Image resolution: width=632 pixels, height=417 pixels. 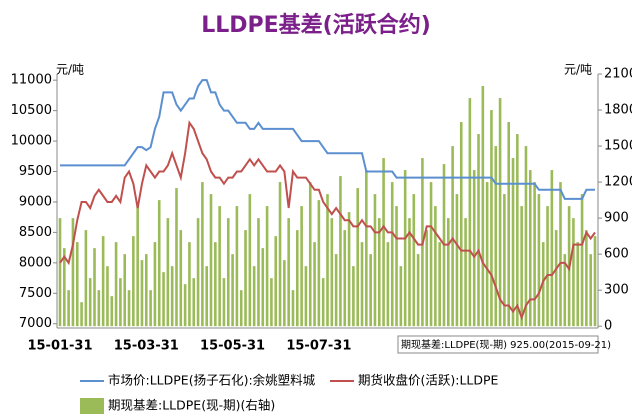 What do you see at coordinates (31, 141) in the screenshot?
I see `y-tick-label: 10000` at bounding box center [31, 141].